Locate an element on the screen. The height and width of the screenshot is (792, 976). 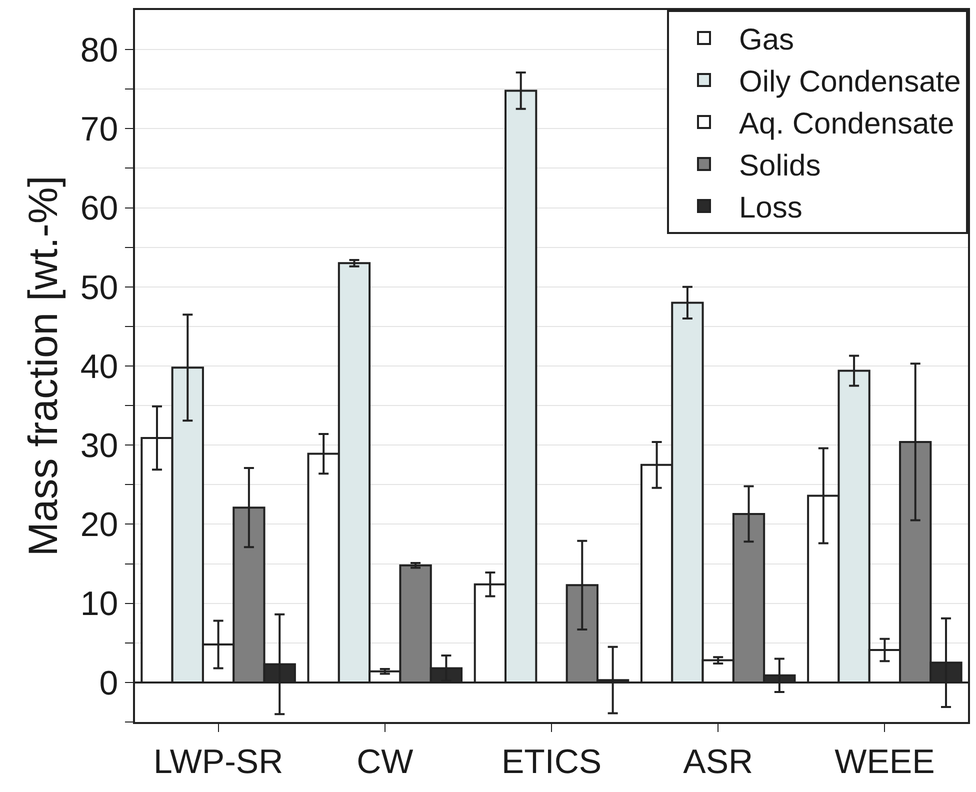
legend-label: Gas is located at coordinates (766, 40).